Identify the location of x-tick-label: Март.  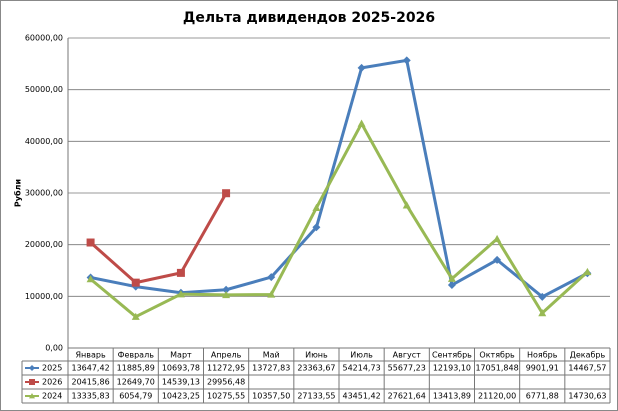
(181, 355).